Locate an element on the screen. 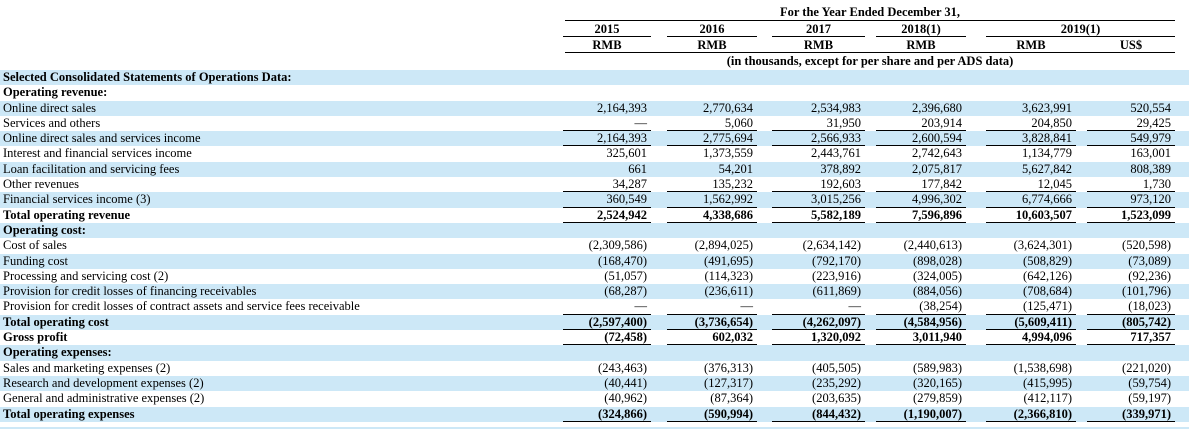  cell-2019-usd: 808,389 is located at coordinates (1150, 168).